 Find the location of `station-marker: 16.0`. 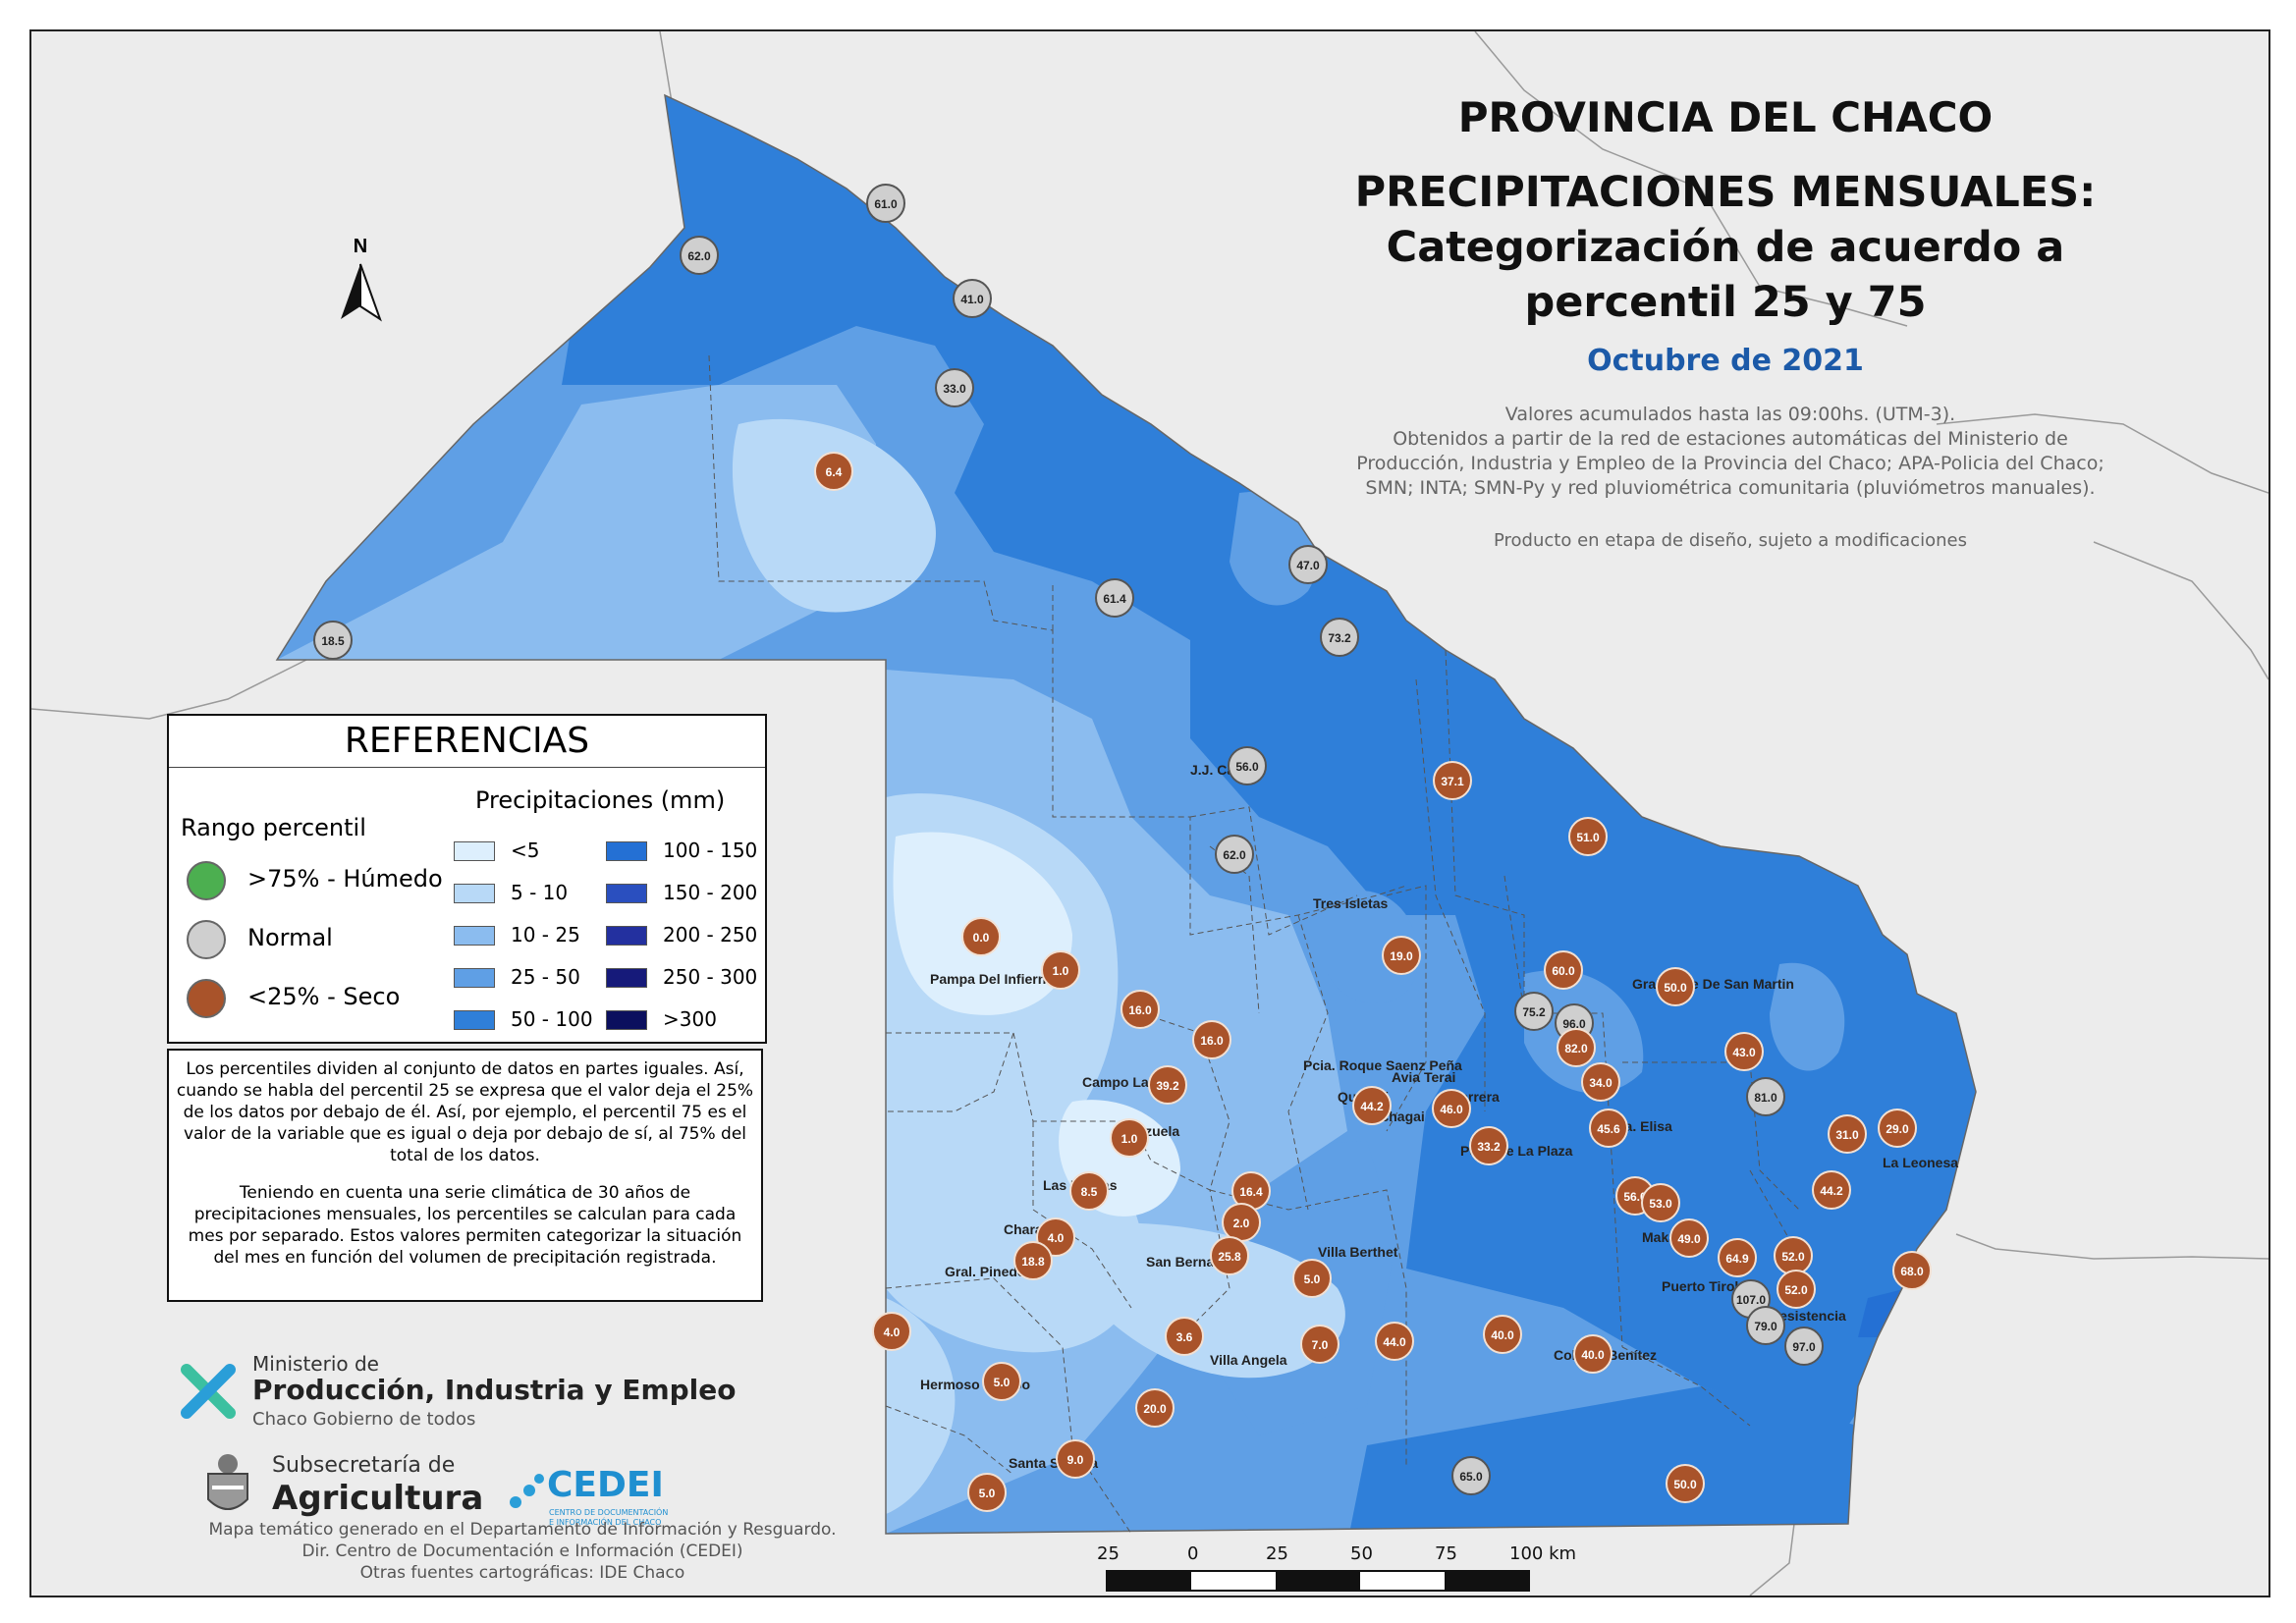

station-marker: 16.0 is located at coordinates (1140, 1009).